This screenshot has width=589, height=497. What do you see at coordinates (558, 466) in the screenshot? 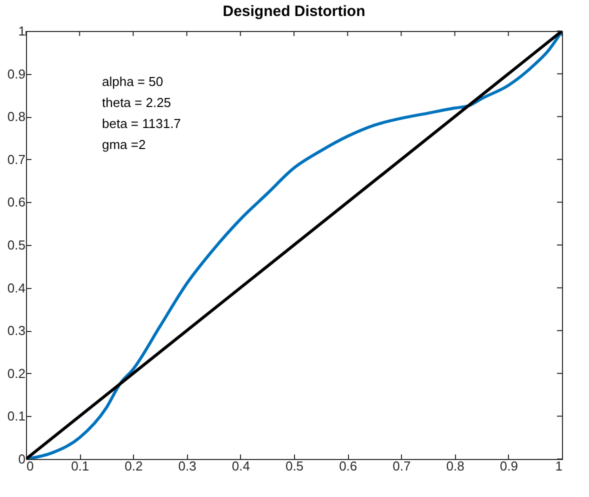
I see `x-tick-label: 1` at bounding box center [558, 466].